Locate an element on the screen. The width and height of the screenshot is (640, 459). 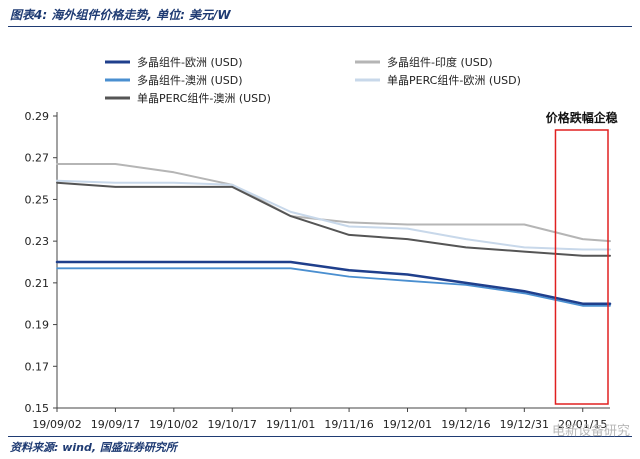
y-tick-label: 0.21 is located at coordinates (37, 283).